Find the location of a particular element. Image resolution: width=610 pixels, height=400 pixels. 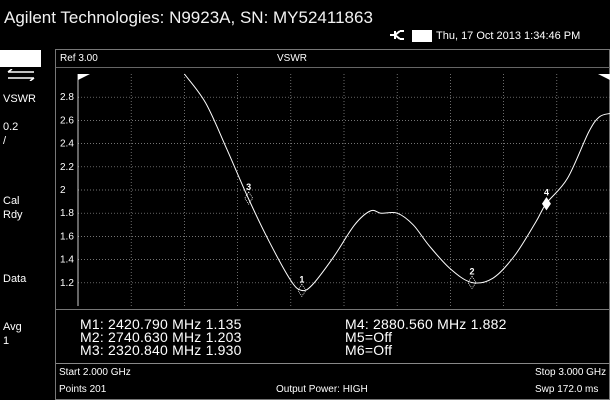

y-tick-label: 1.4 is located at coordinates (67, 260).